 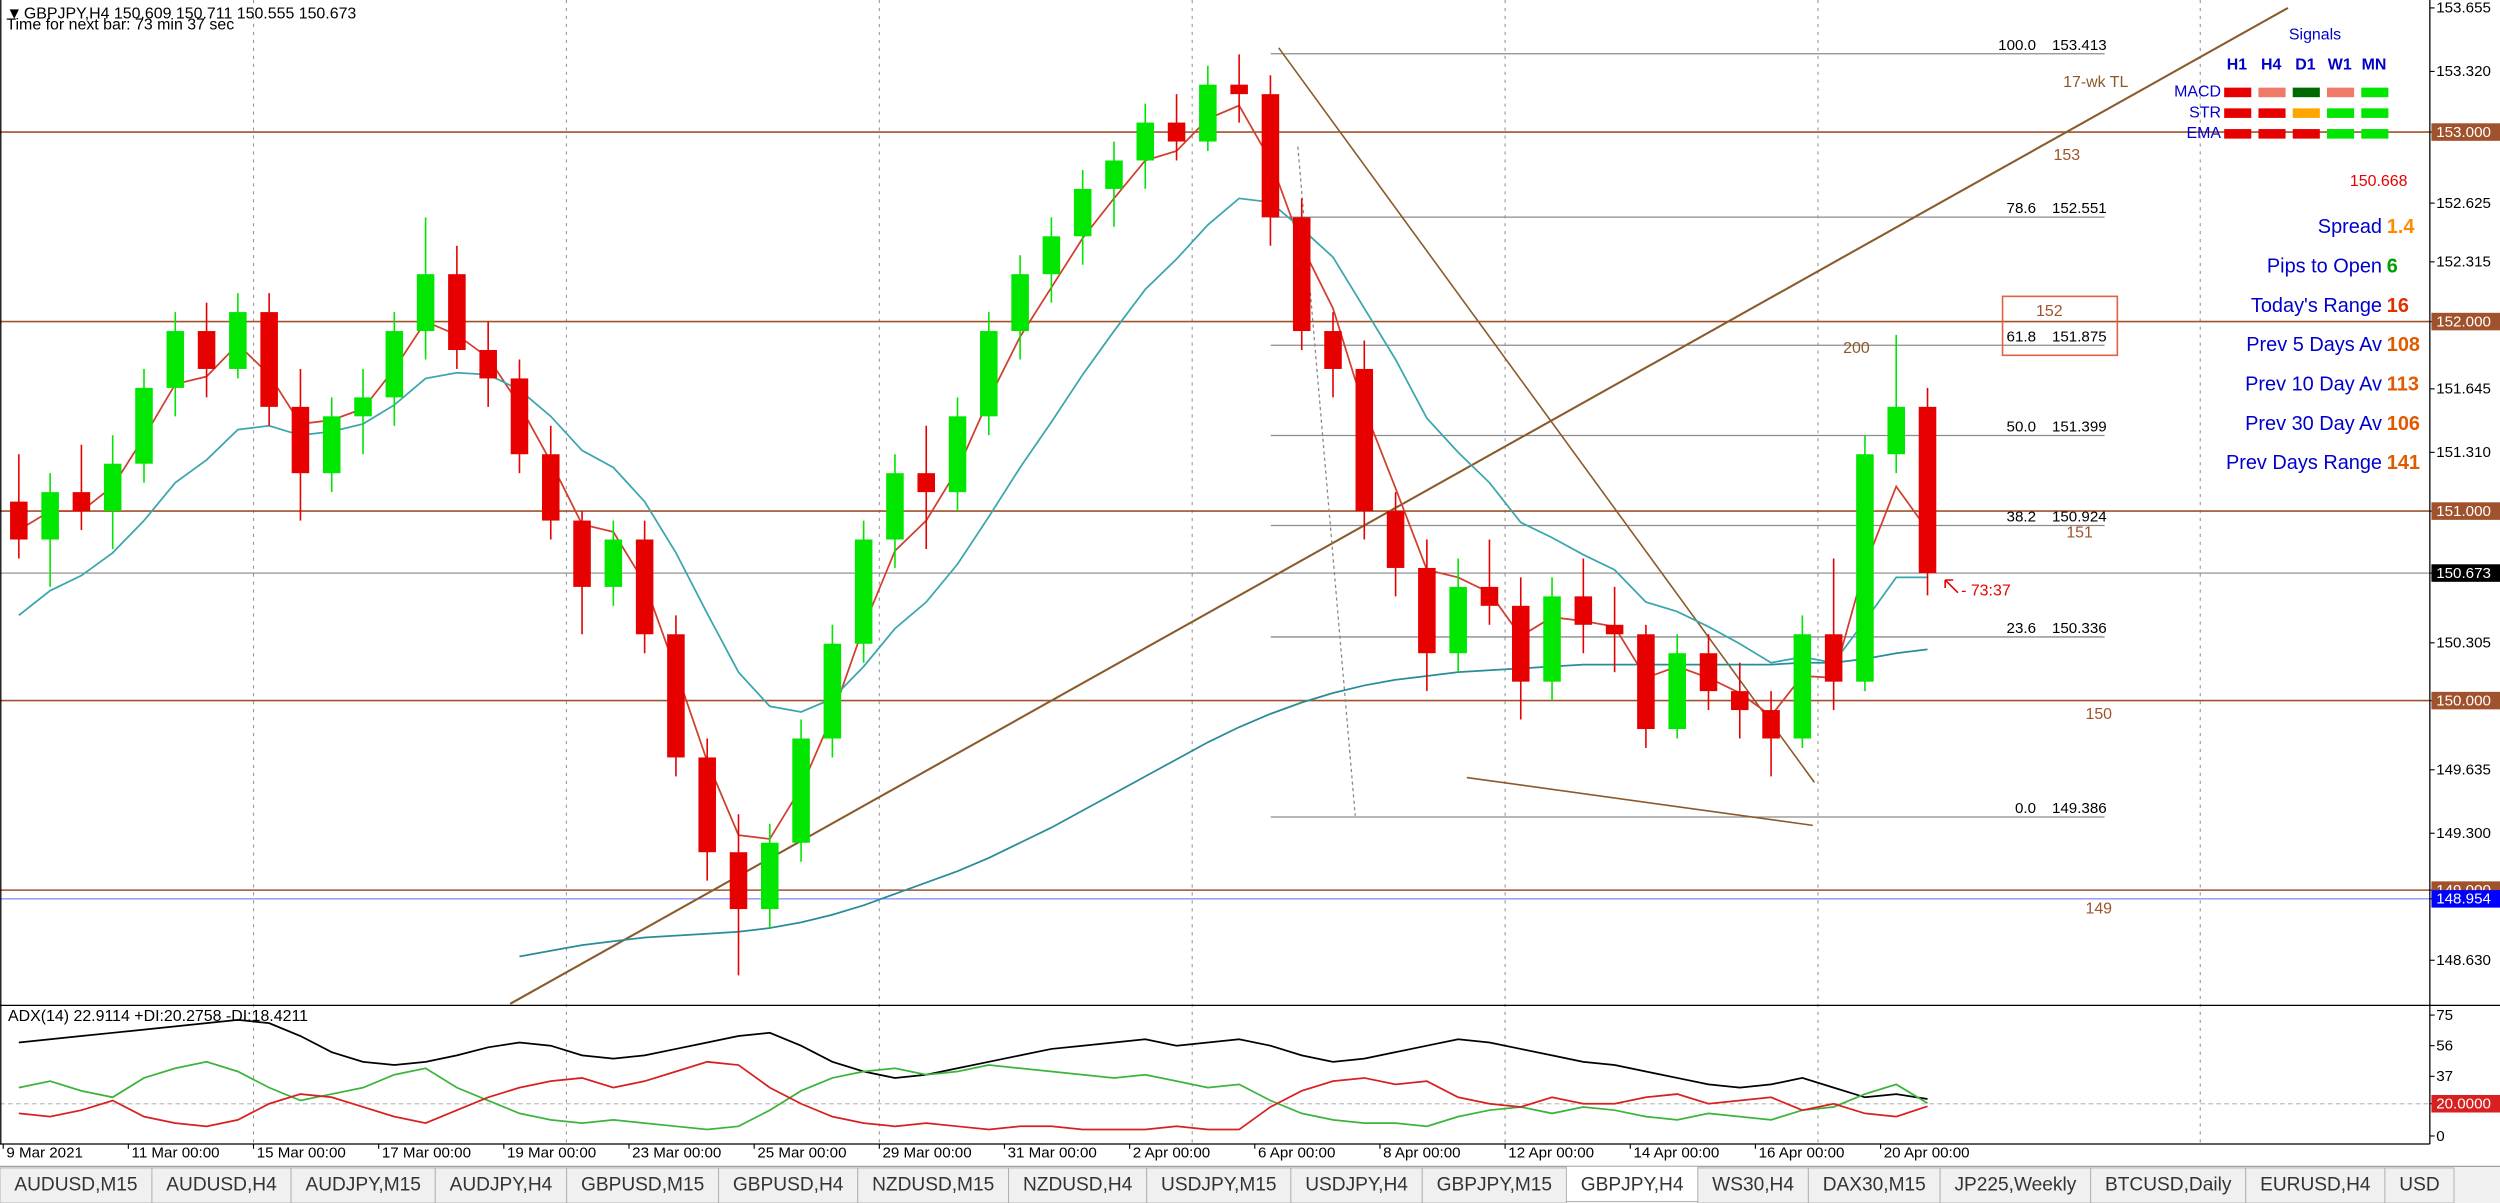 What do you see at coordinates (2049, 311) in the screenshot?
I see `level-label: 152` at bounding box center [2049, 311].